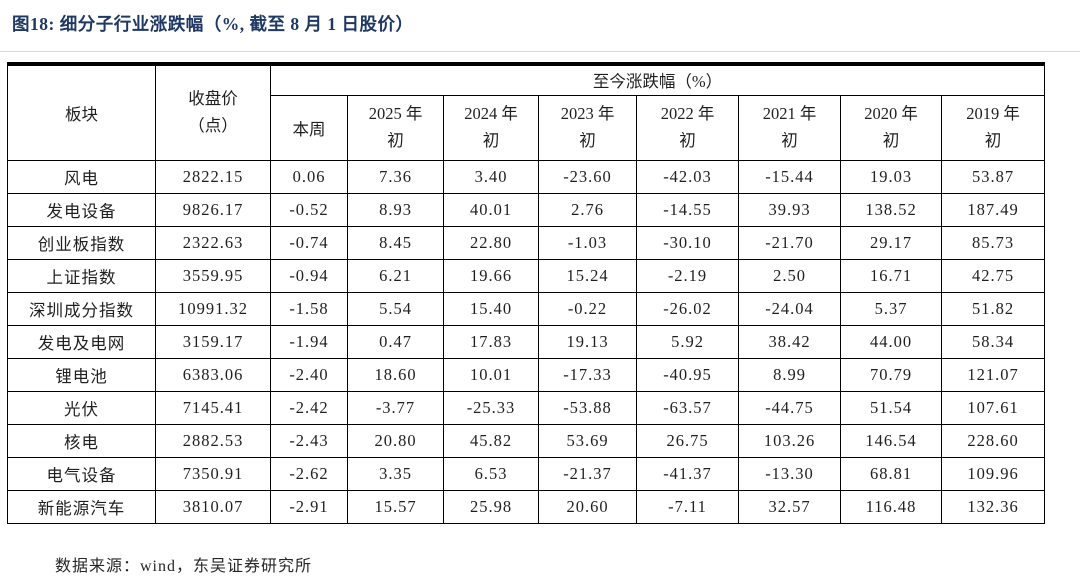  I want to click on value-cell: 0.47, so click(395, 341).